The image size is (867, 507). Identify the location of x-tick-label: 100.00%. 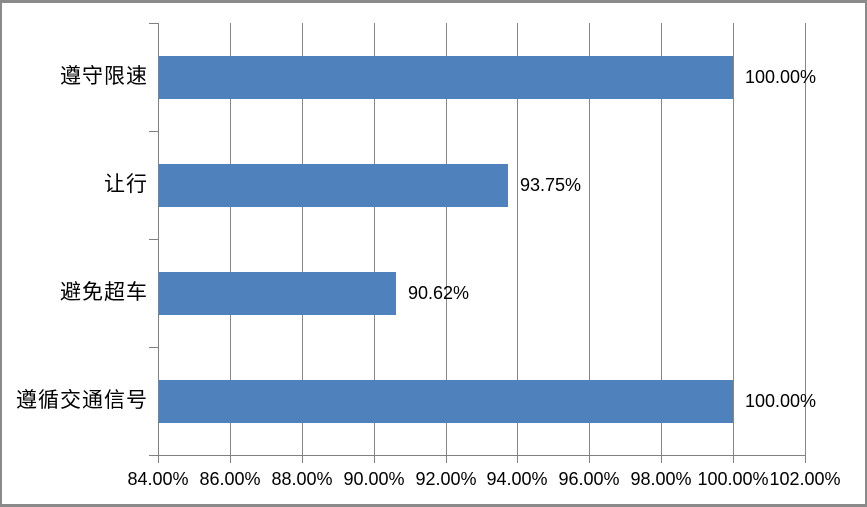
(733, 479).